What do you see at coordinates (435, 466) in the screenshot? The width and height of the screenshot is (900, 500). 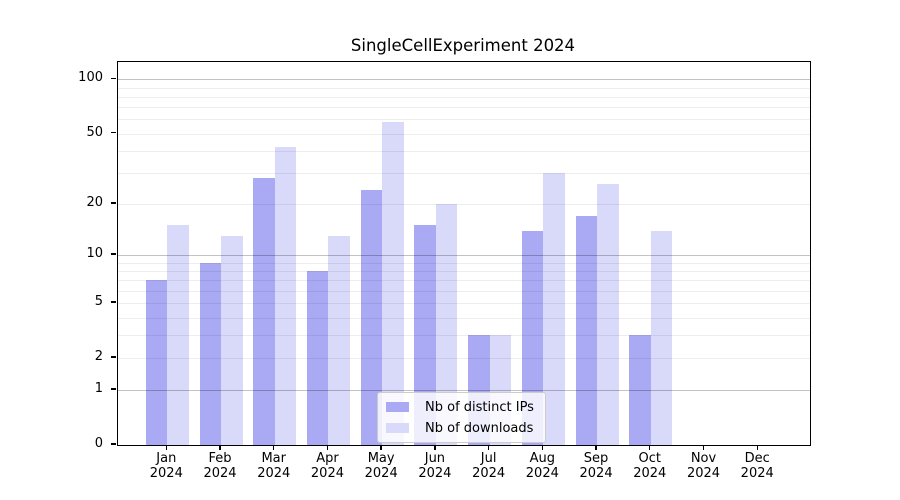 I see `x-tick-label: Jun 2024` at bounding box center [435, 466].